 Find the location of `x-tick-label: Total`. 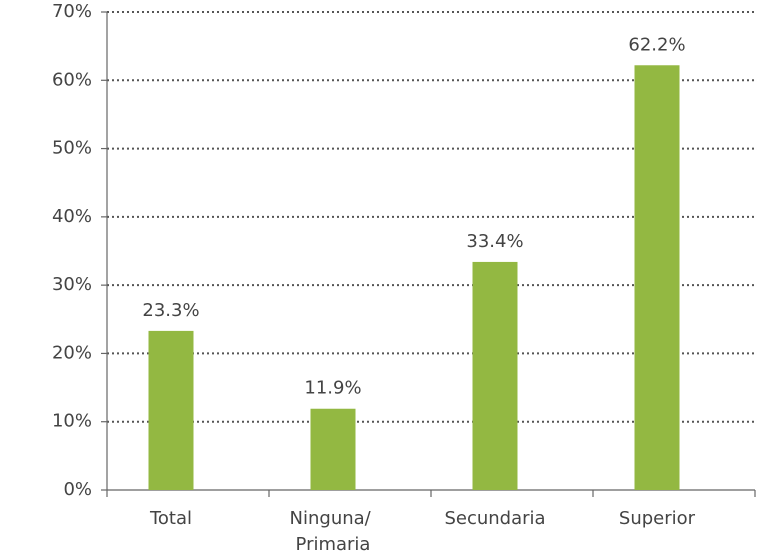

x-tick-label: Total is located at coordinates (170, 518).